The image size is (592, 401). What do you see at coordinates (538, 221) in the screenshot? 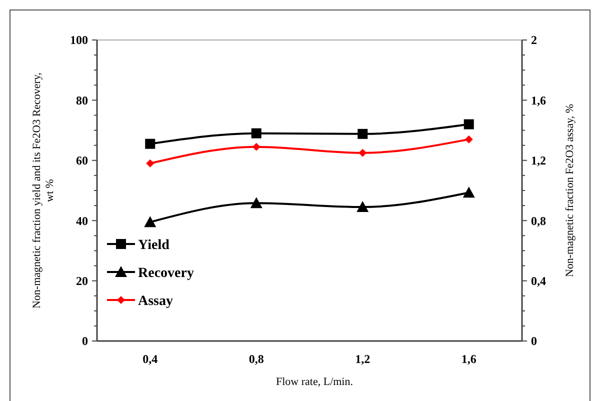
I see `y2-tick-label: 0,8` at bounding box center [538, 221].